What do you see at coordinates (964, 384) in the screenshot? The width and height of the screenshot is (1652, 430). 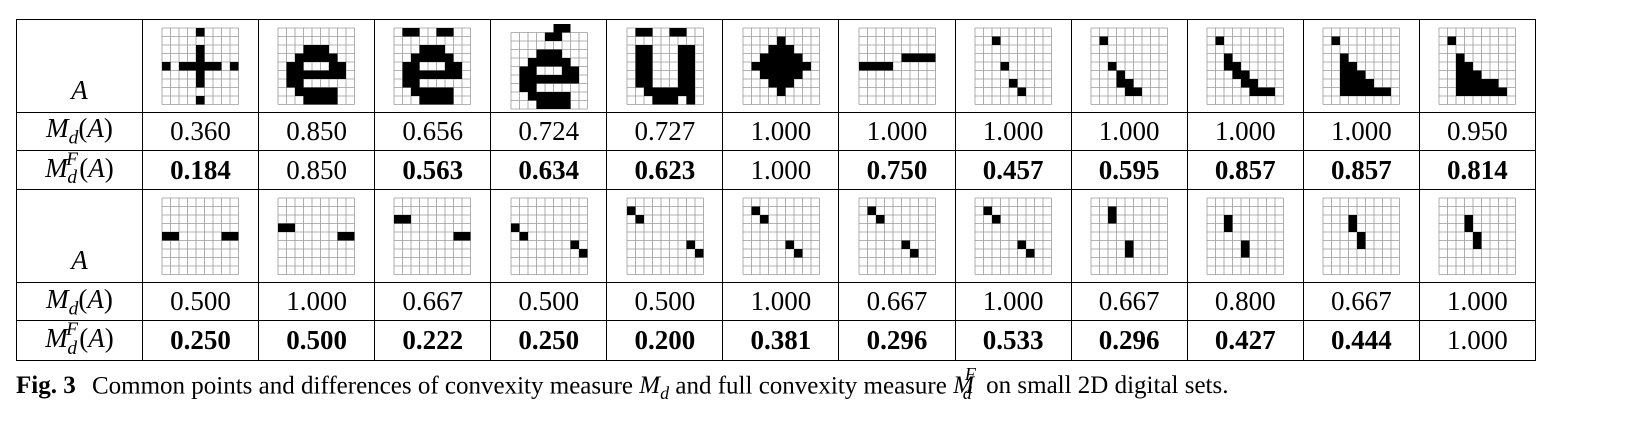 I see `caption-mdf-symbol: MdF` at bounding box center [964, 384].